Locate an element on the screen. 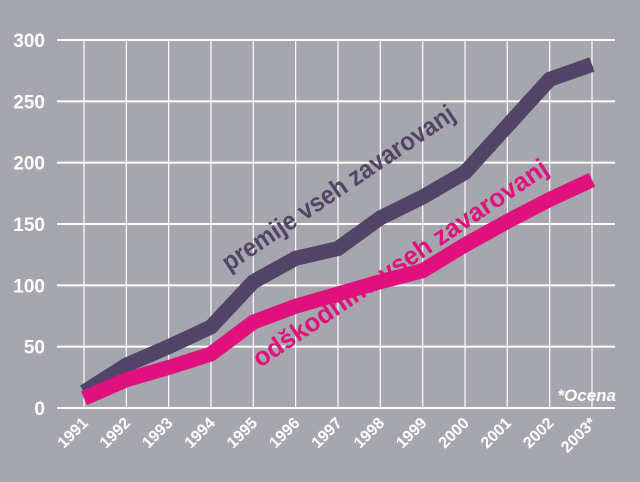 This screenshot has width=640, height=482. y-tick-label: 200 is located at coordinates (29, 164).